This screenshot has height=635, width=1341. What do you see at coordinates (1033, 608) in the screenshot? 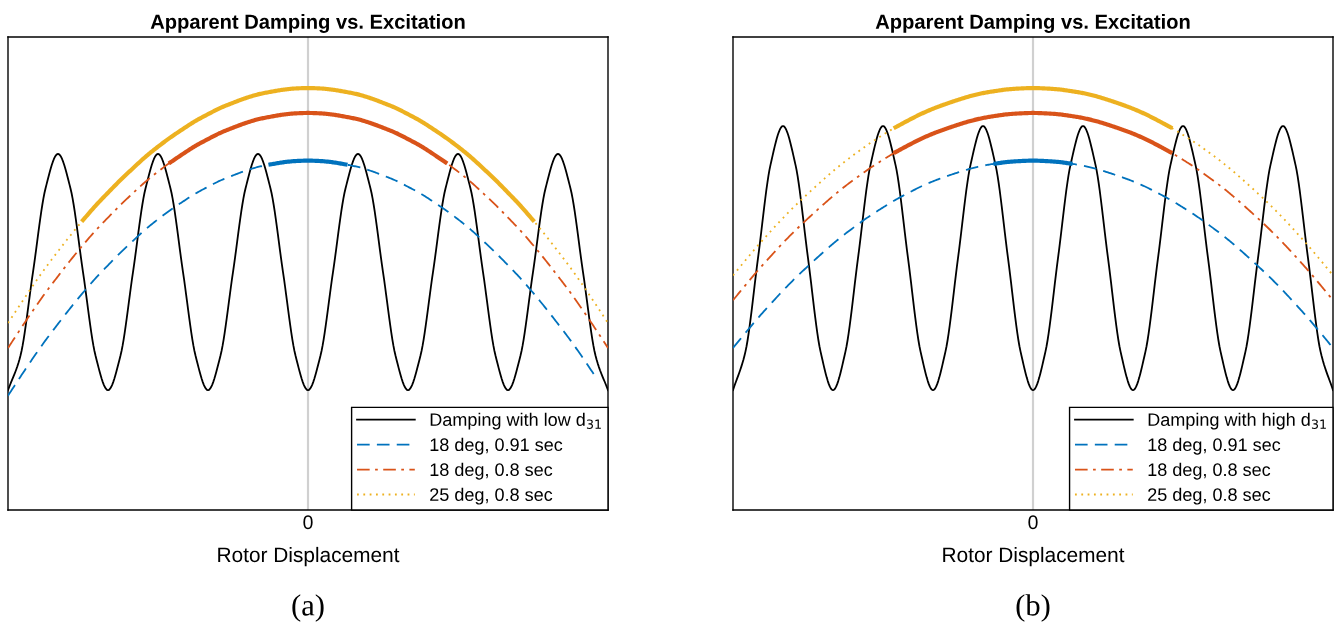
I see `text: (b)` at bounding box center [1033, 608].